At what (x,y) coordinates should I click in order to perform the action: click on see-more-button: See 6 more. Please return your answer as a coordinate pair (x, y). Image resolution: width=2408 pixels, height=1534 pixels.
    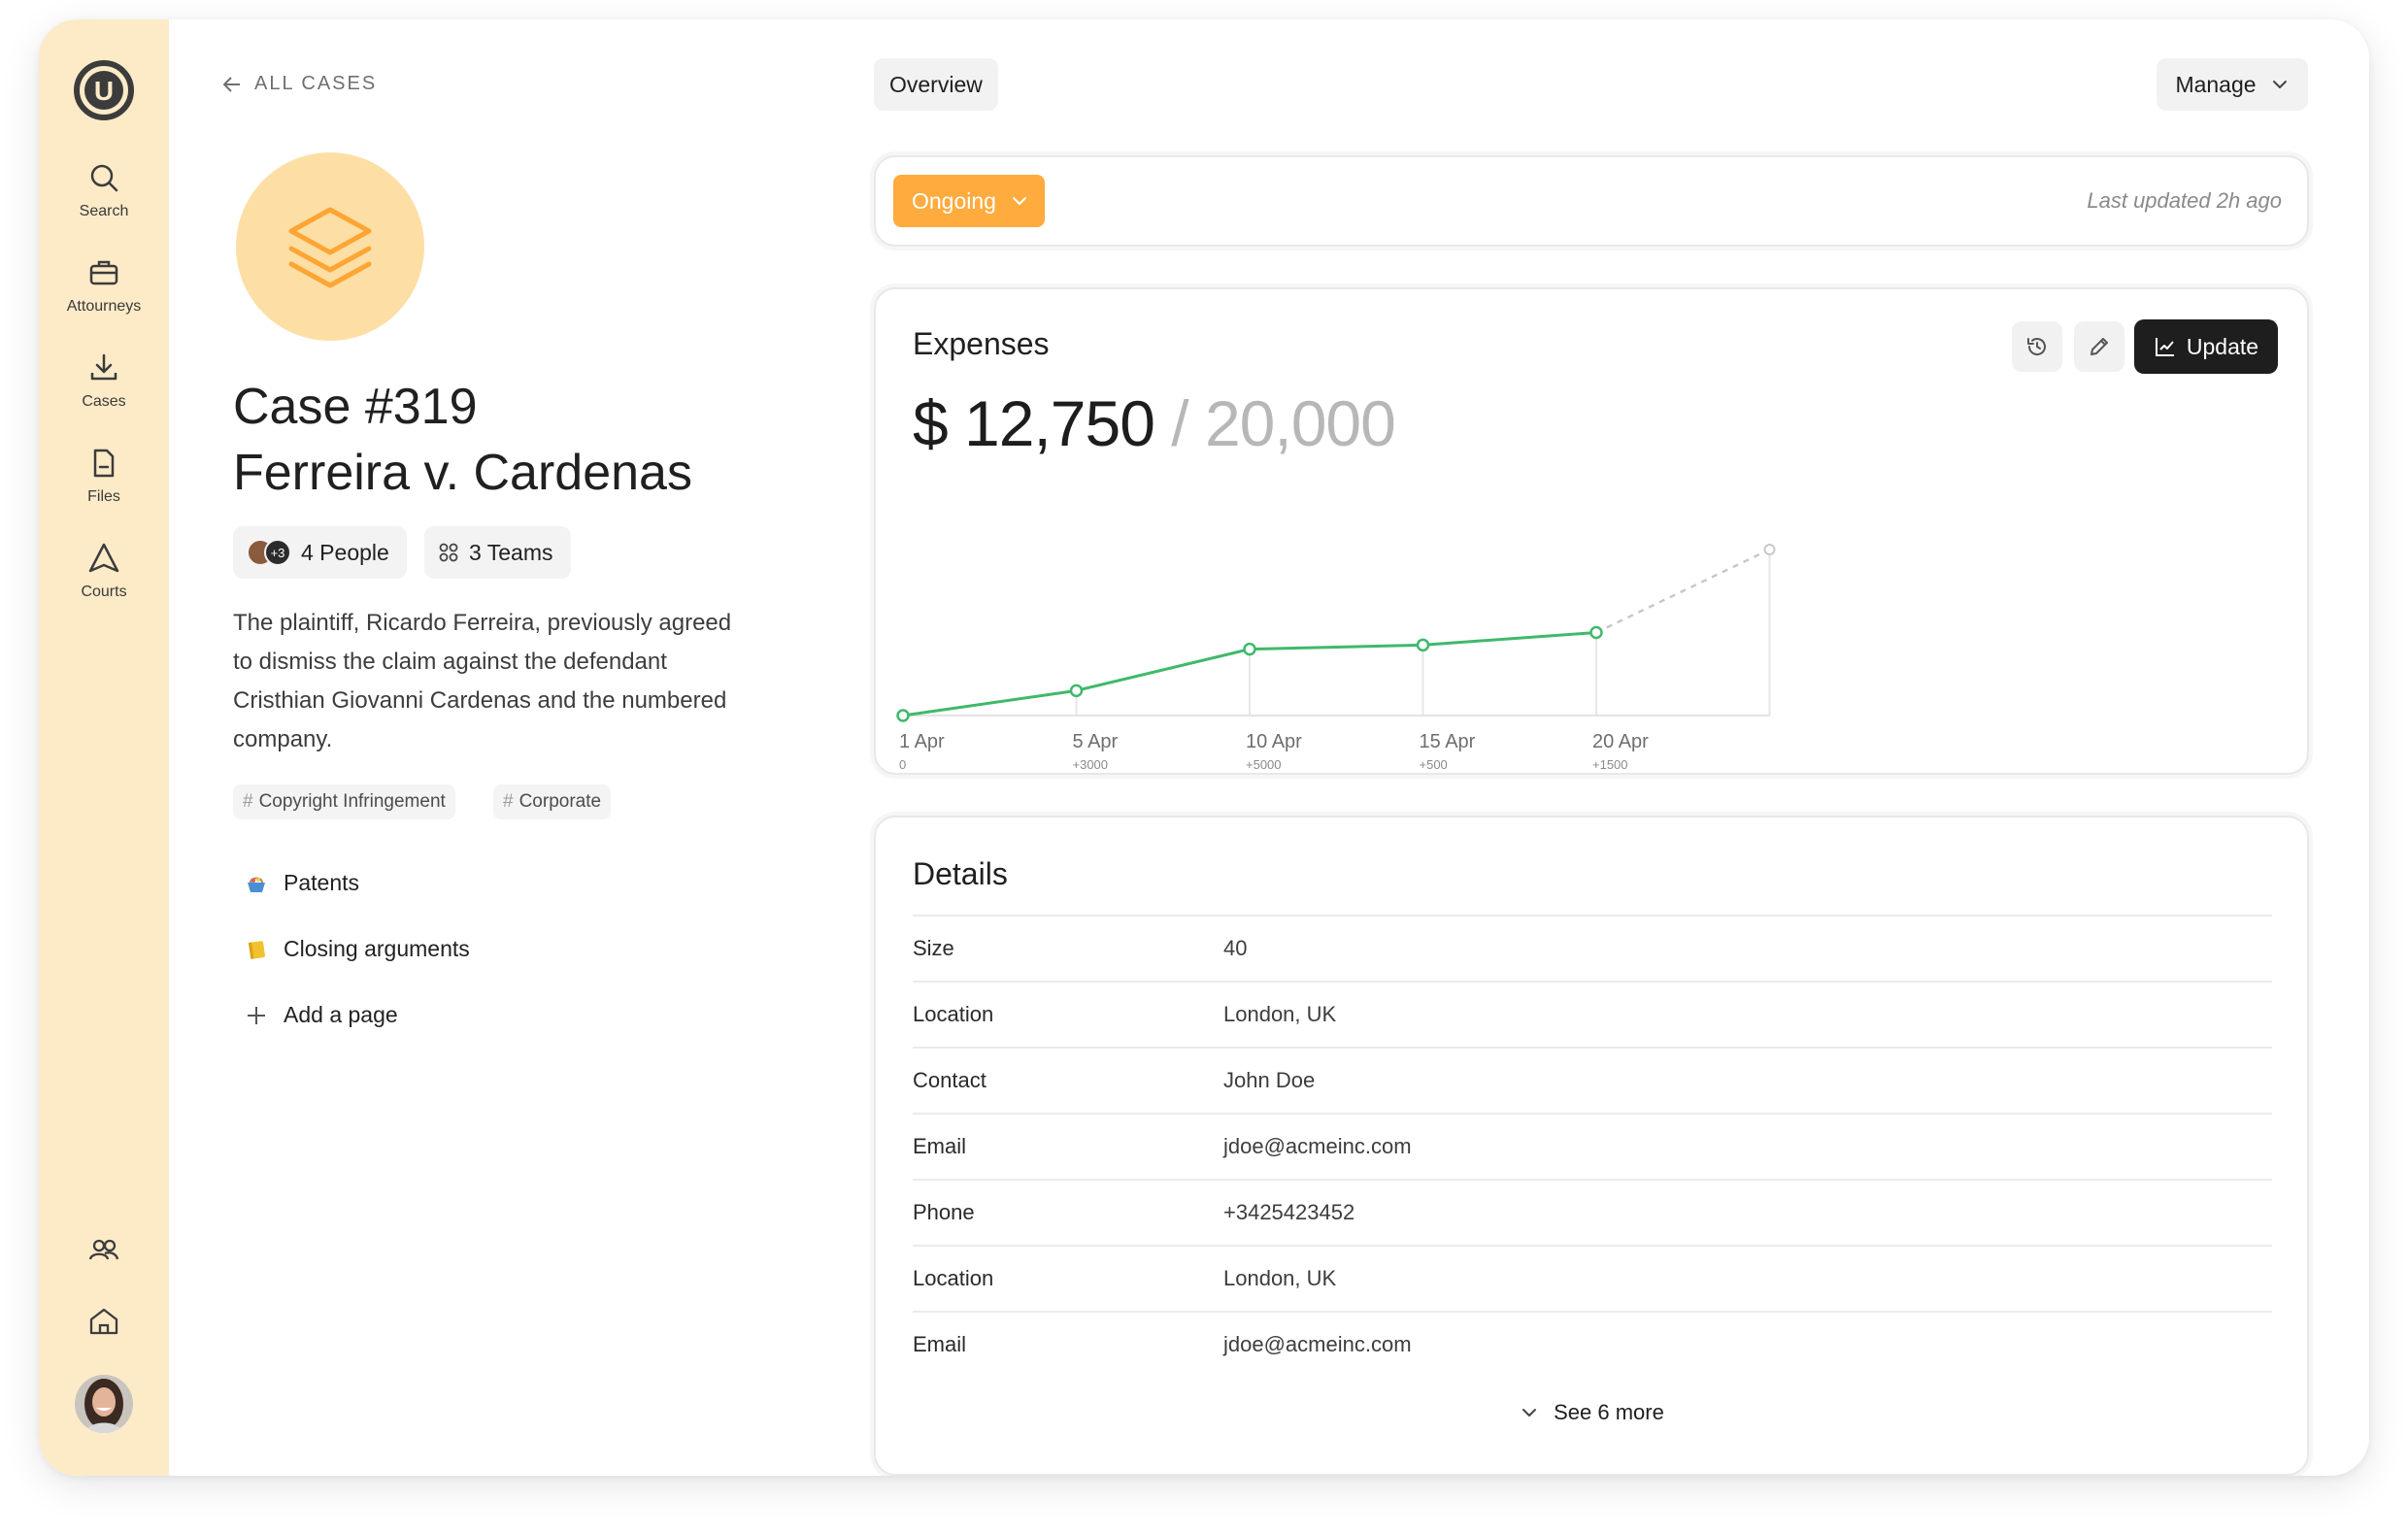
    Looking at the image, I should click on (1592, 1413).